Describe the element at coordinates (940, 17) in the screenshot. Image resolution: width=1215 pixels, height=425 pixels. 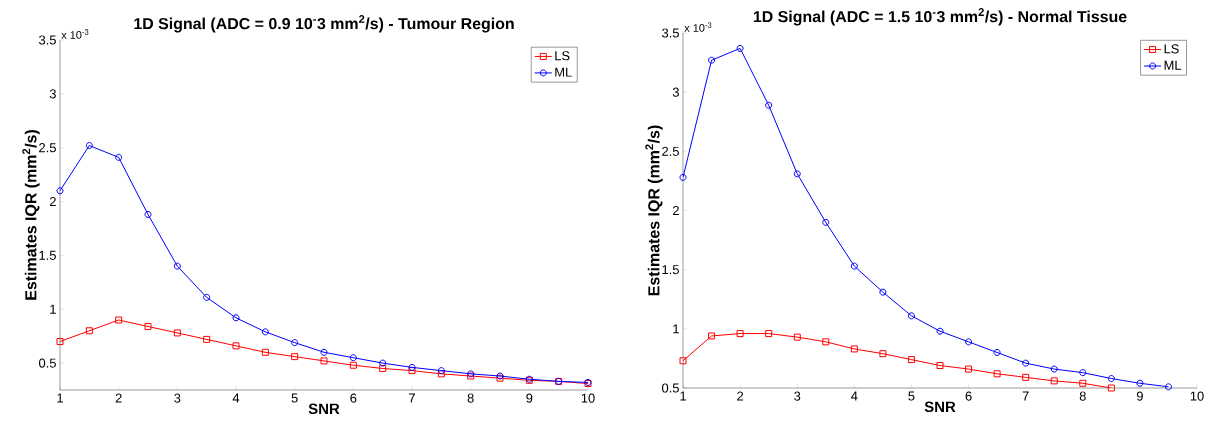
I see `chart-title: 1D Signal (ADC = 1.5 10$^{-}$3 mm$^{2}$/s) - Normal Tissue` at that location.